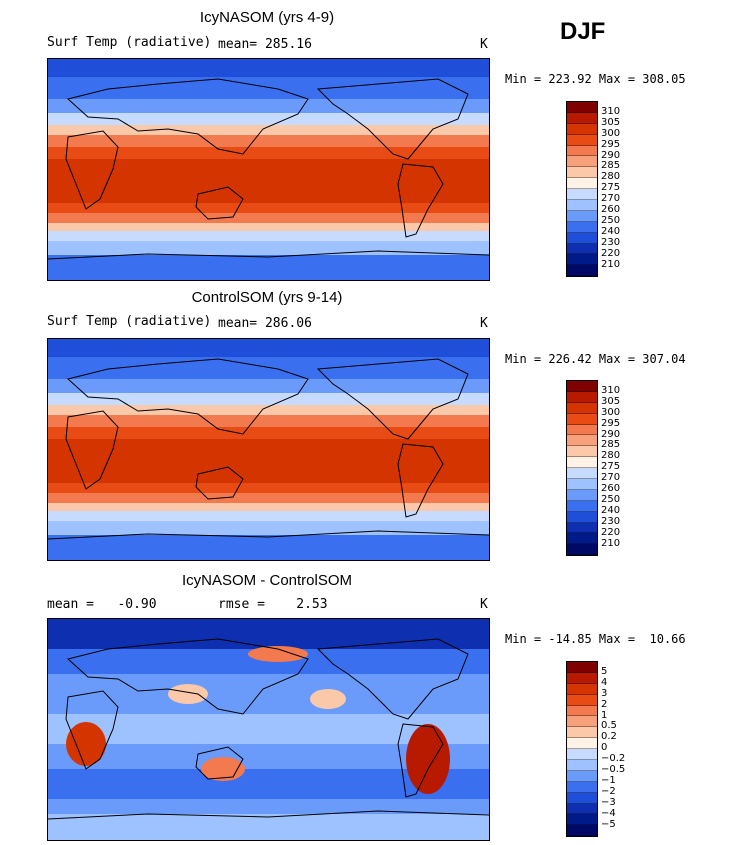 The width and height of the screenshot is (733, 845). I want to click on panel-1-colorbar, so click(582, 189).